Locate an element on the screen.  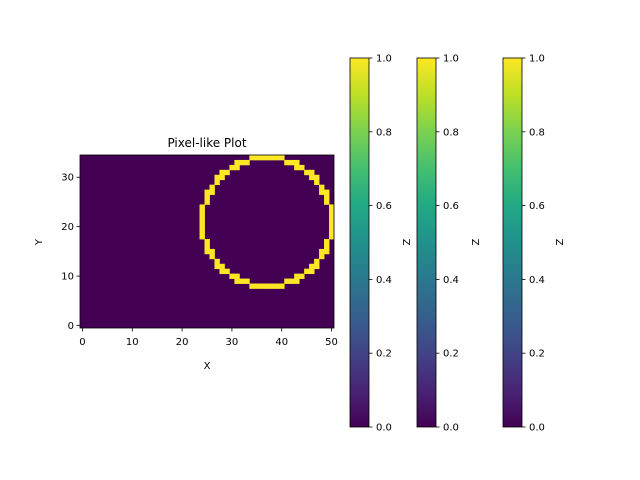
x-axis-label: X is located at coordinates (207, 366).